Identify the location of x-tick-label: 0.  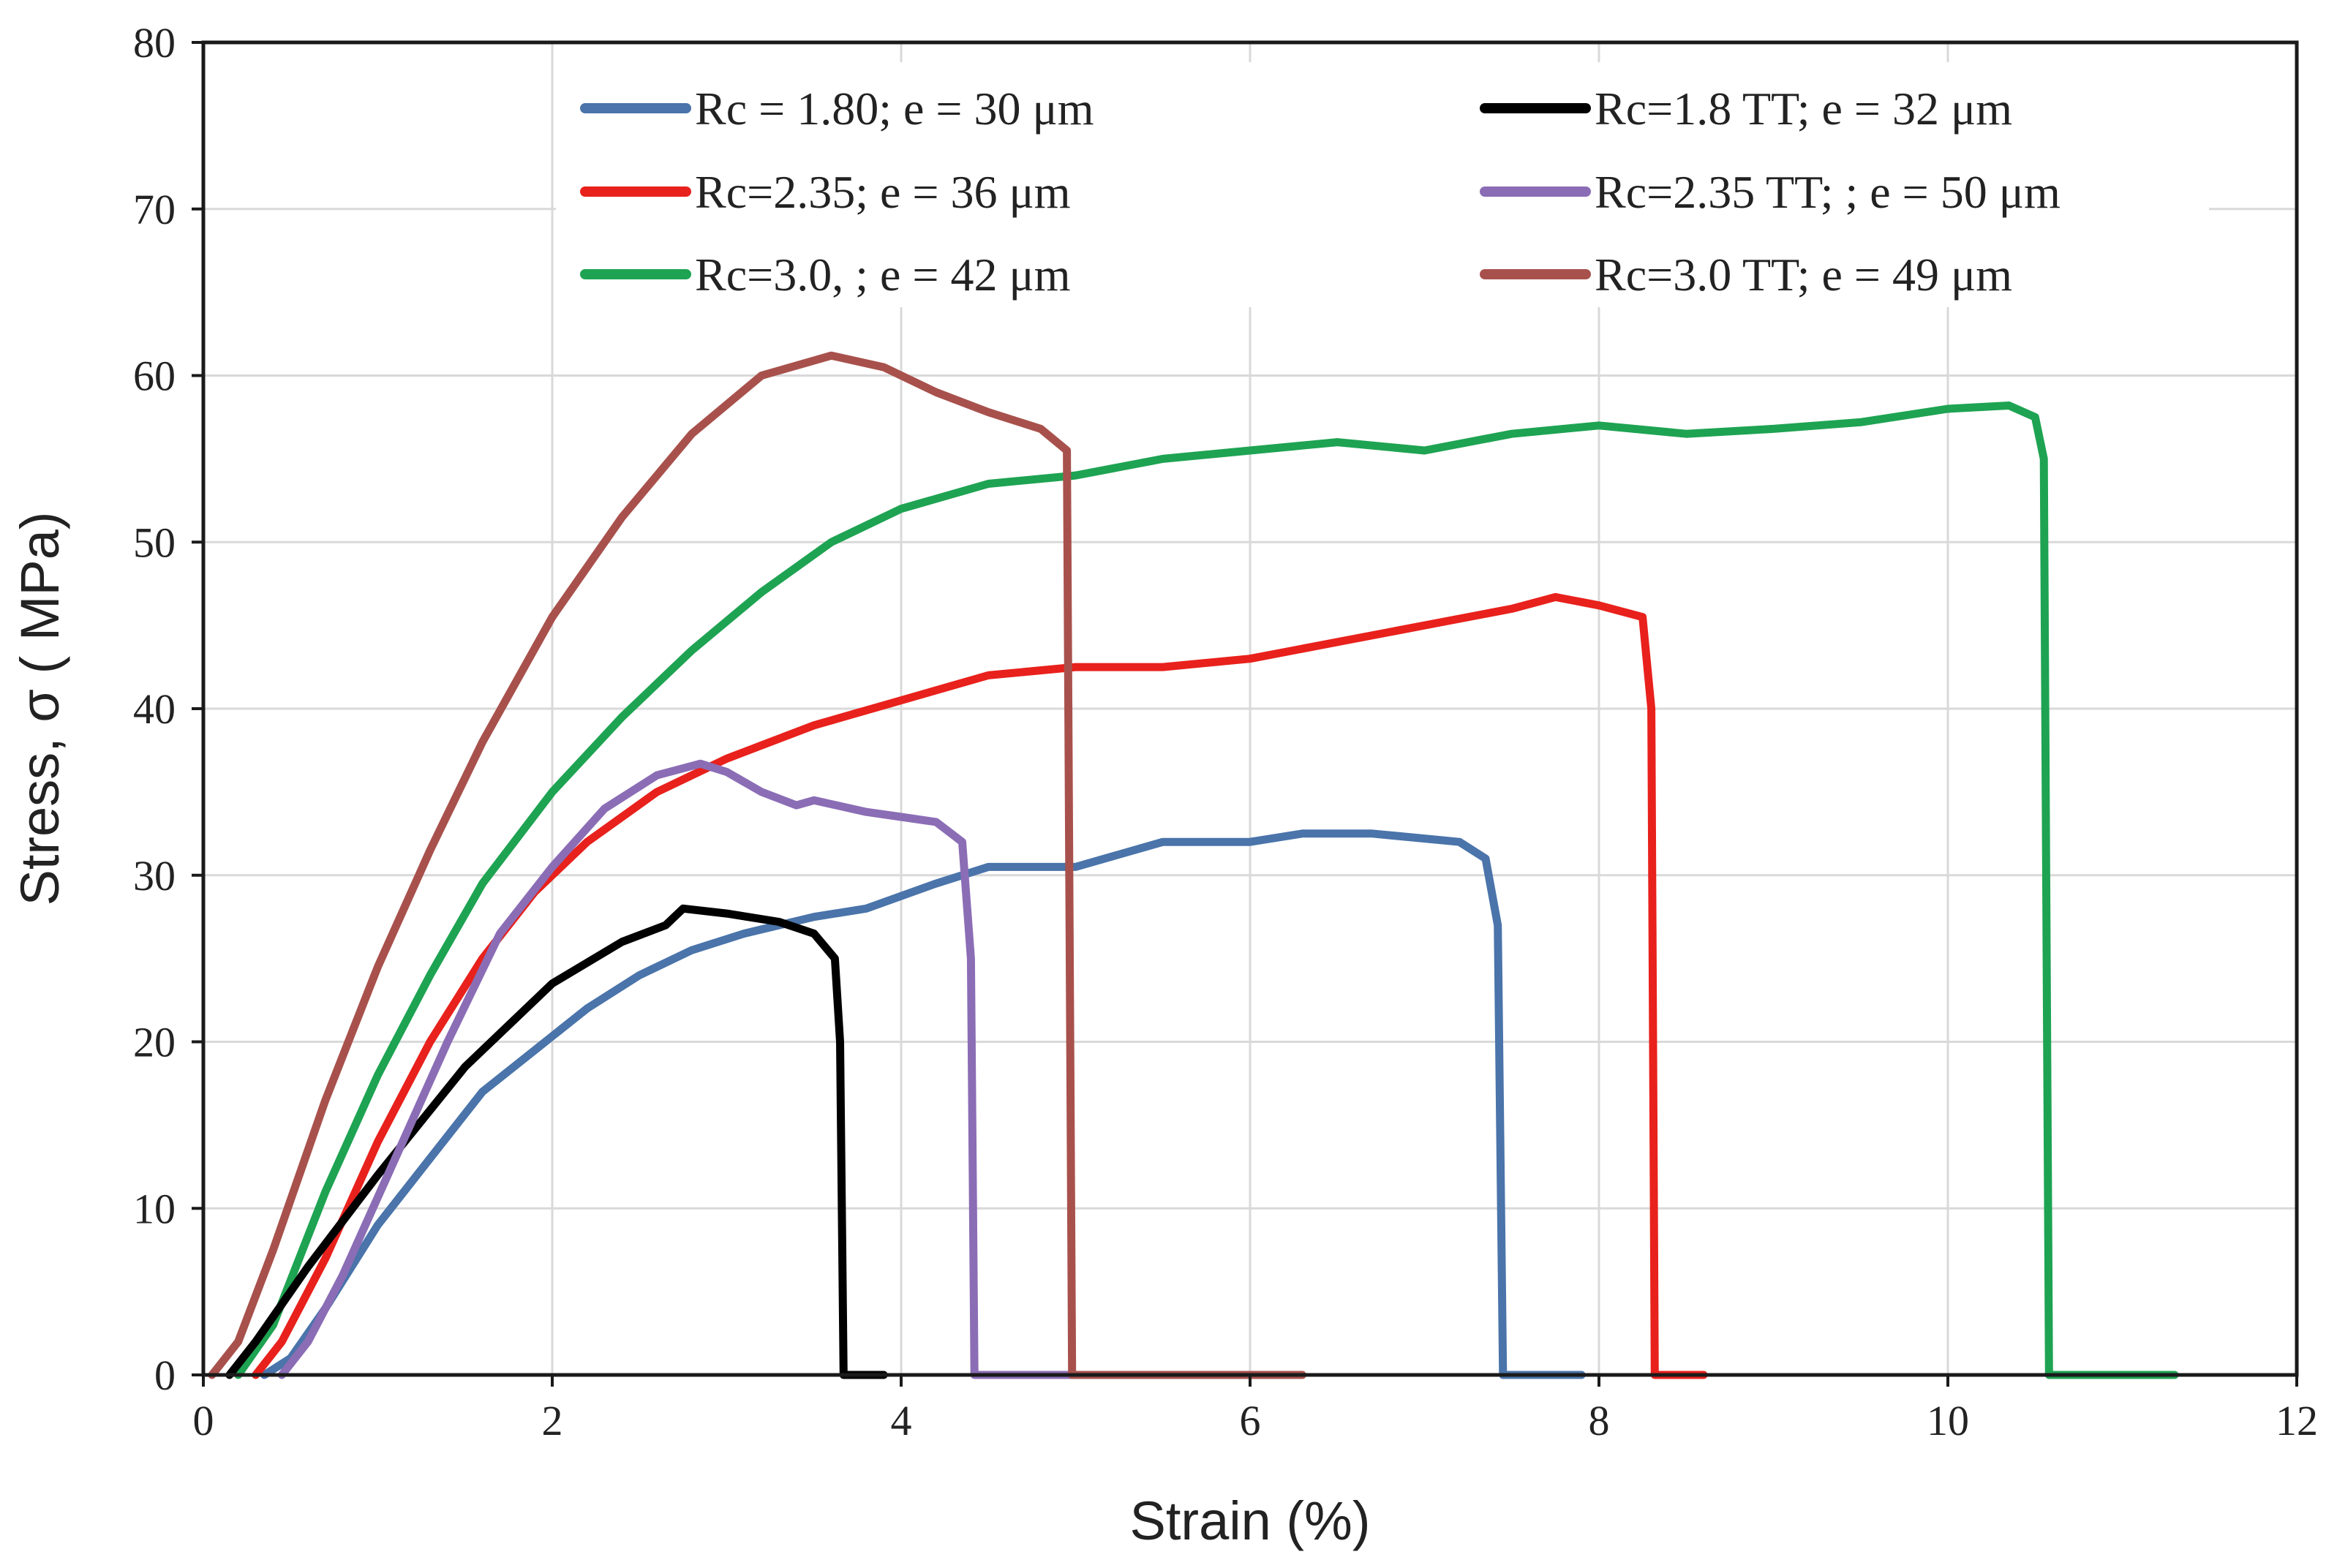
(203, 1420).